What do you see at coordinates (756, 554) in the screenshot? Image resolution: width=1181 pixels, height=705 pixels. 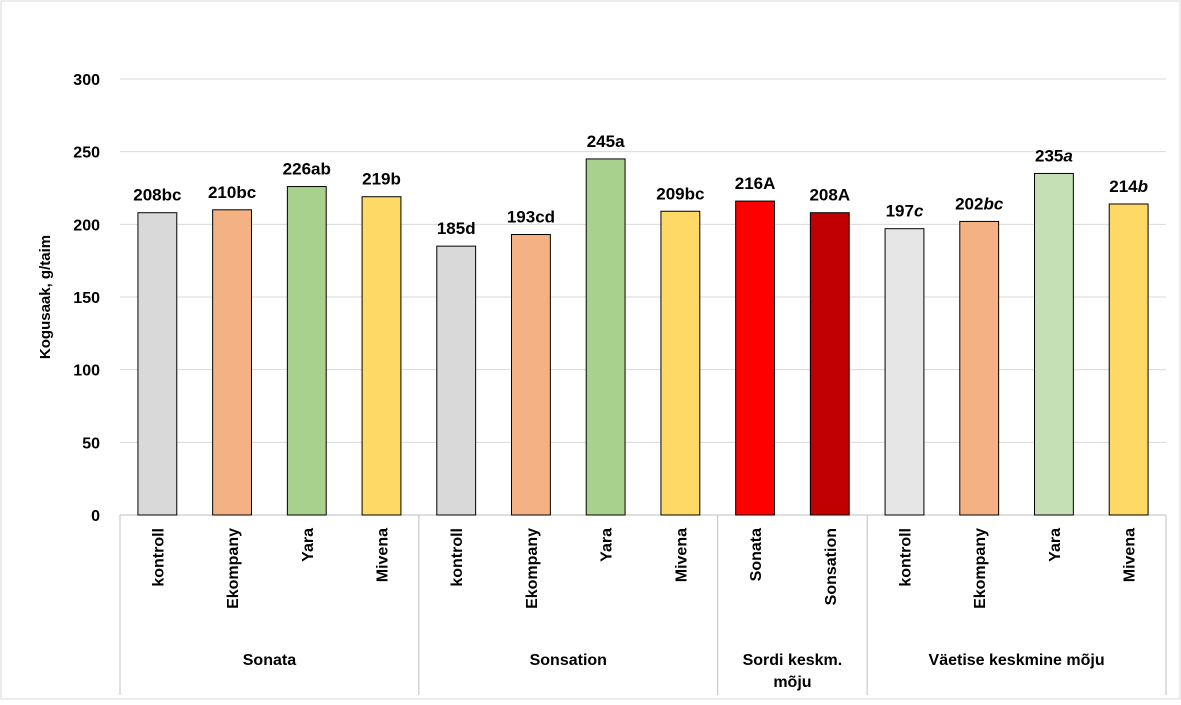 I see `category-label: Sonata` at bounding box center [756, 554].